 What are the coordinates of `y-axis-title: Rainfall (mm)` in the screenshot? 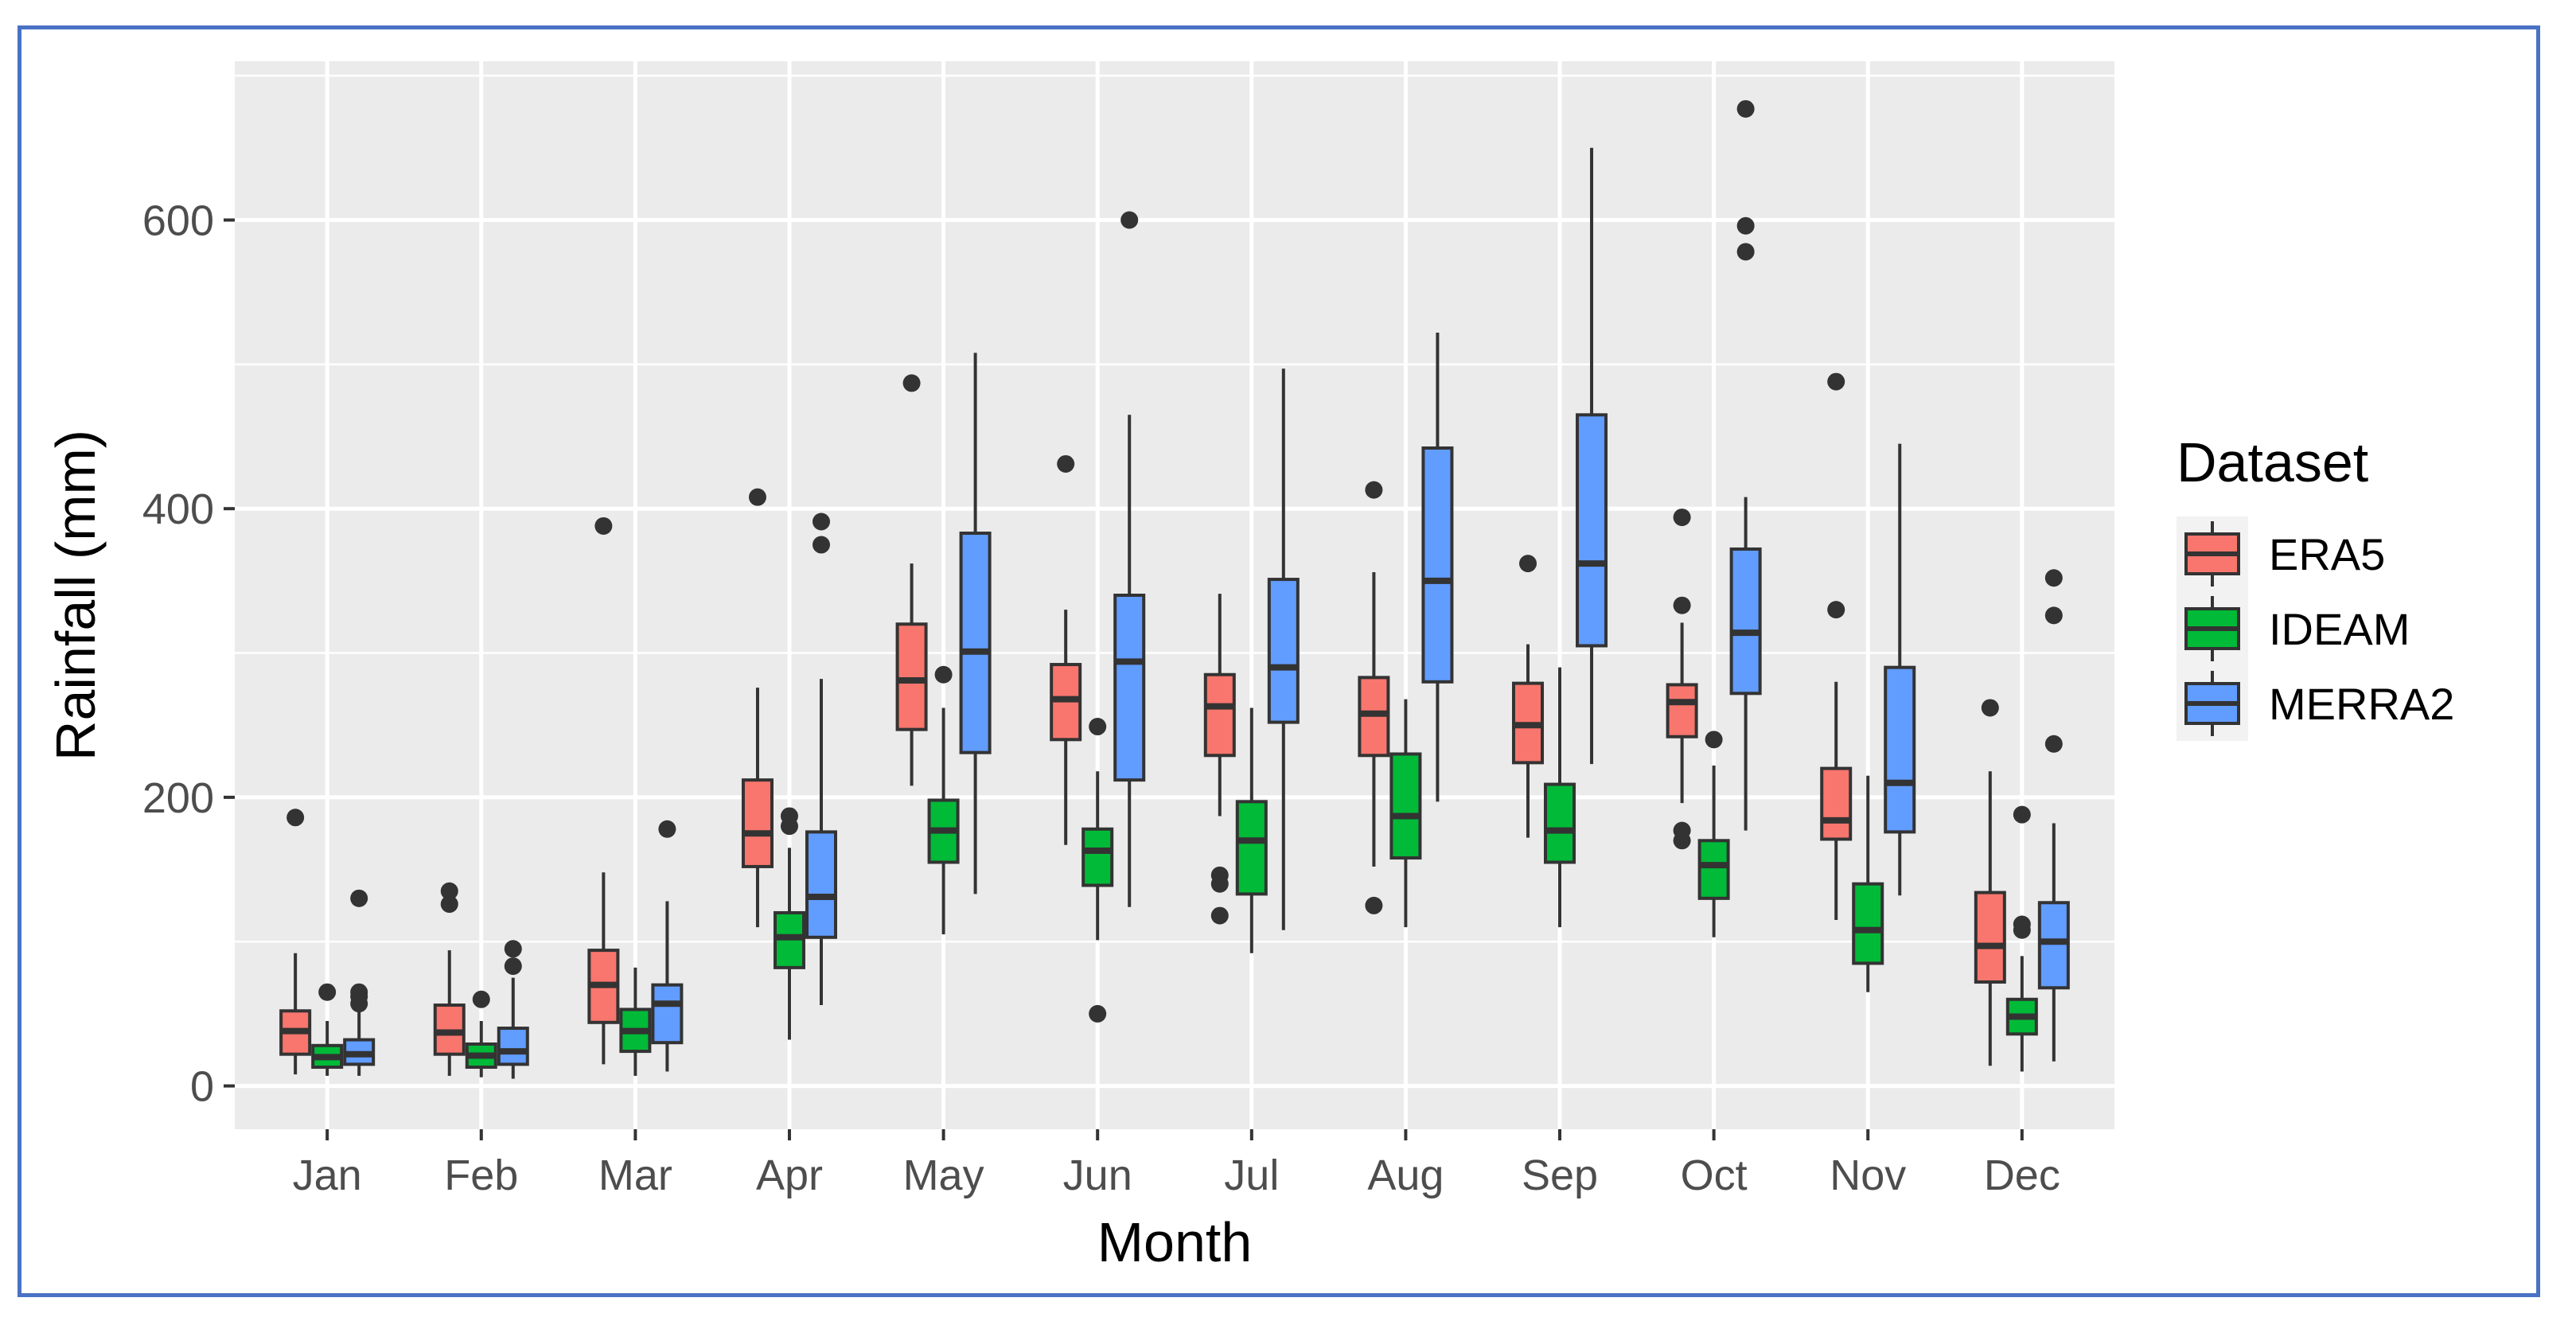 It's located at (76, 595).